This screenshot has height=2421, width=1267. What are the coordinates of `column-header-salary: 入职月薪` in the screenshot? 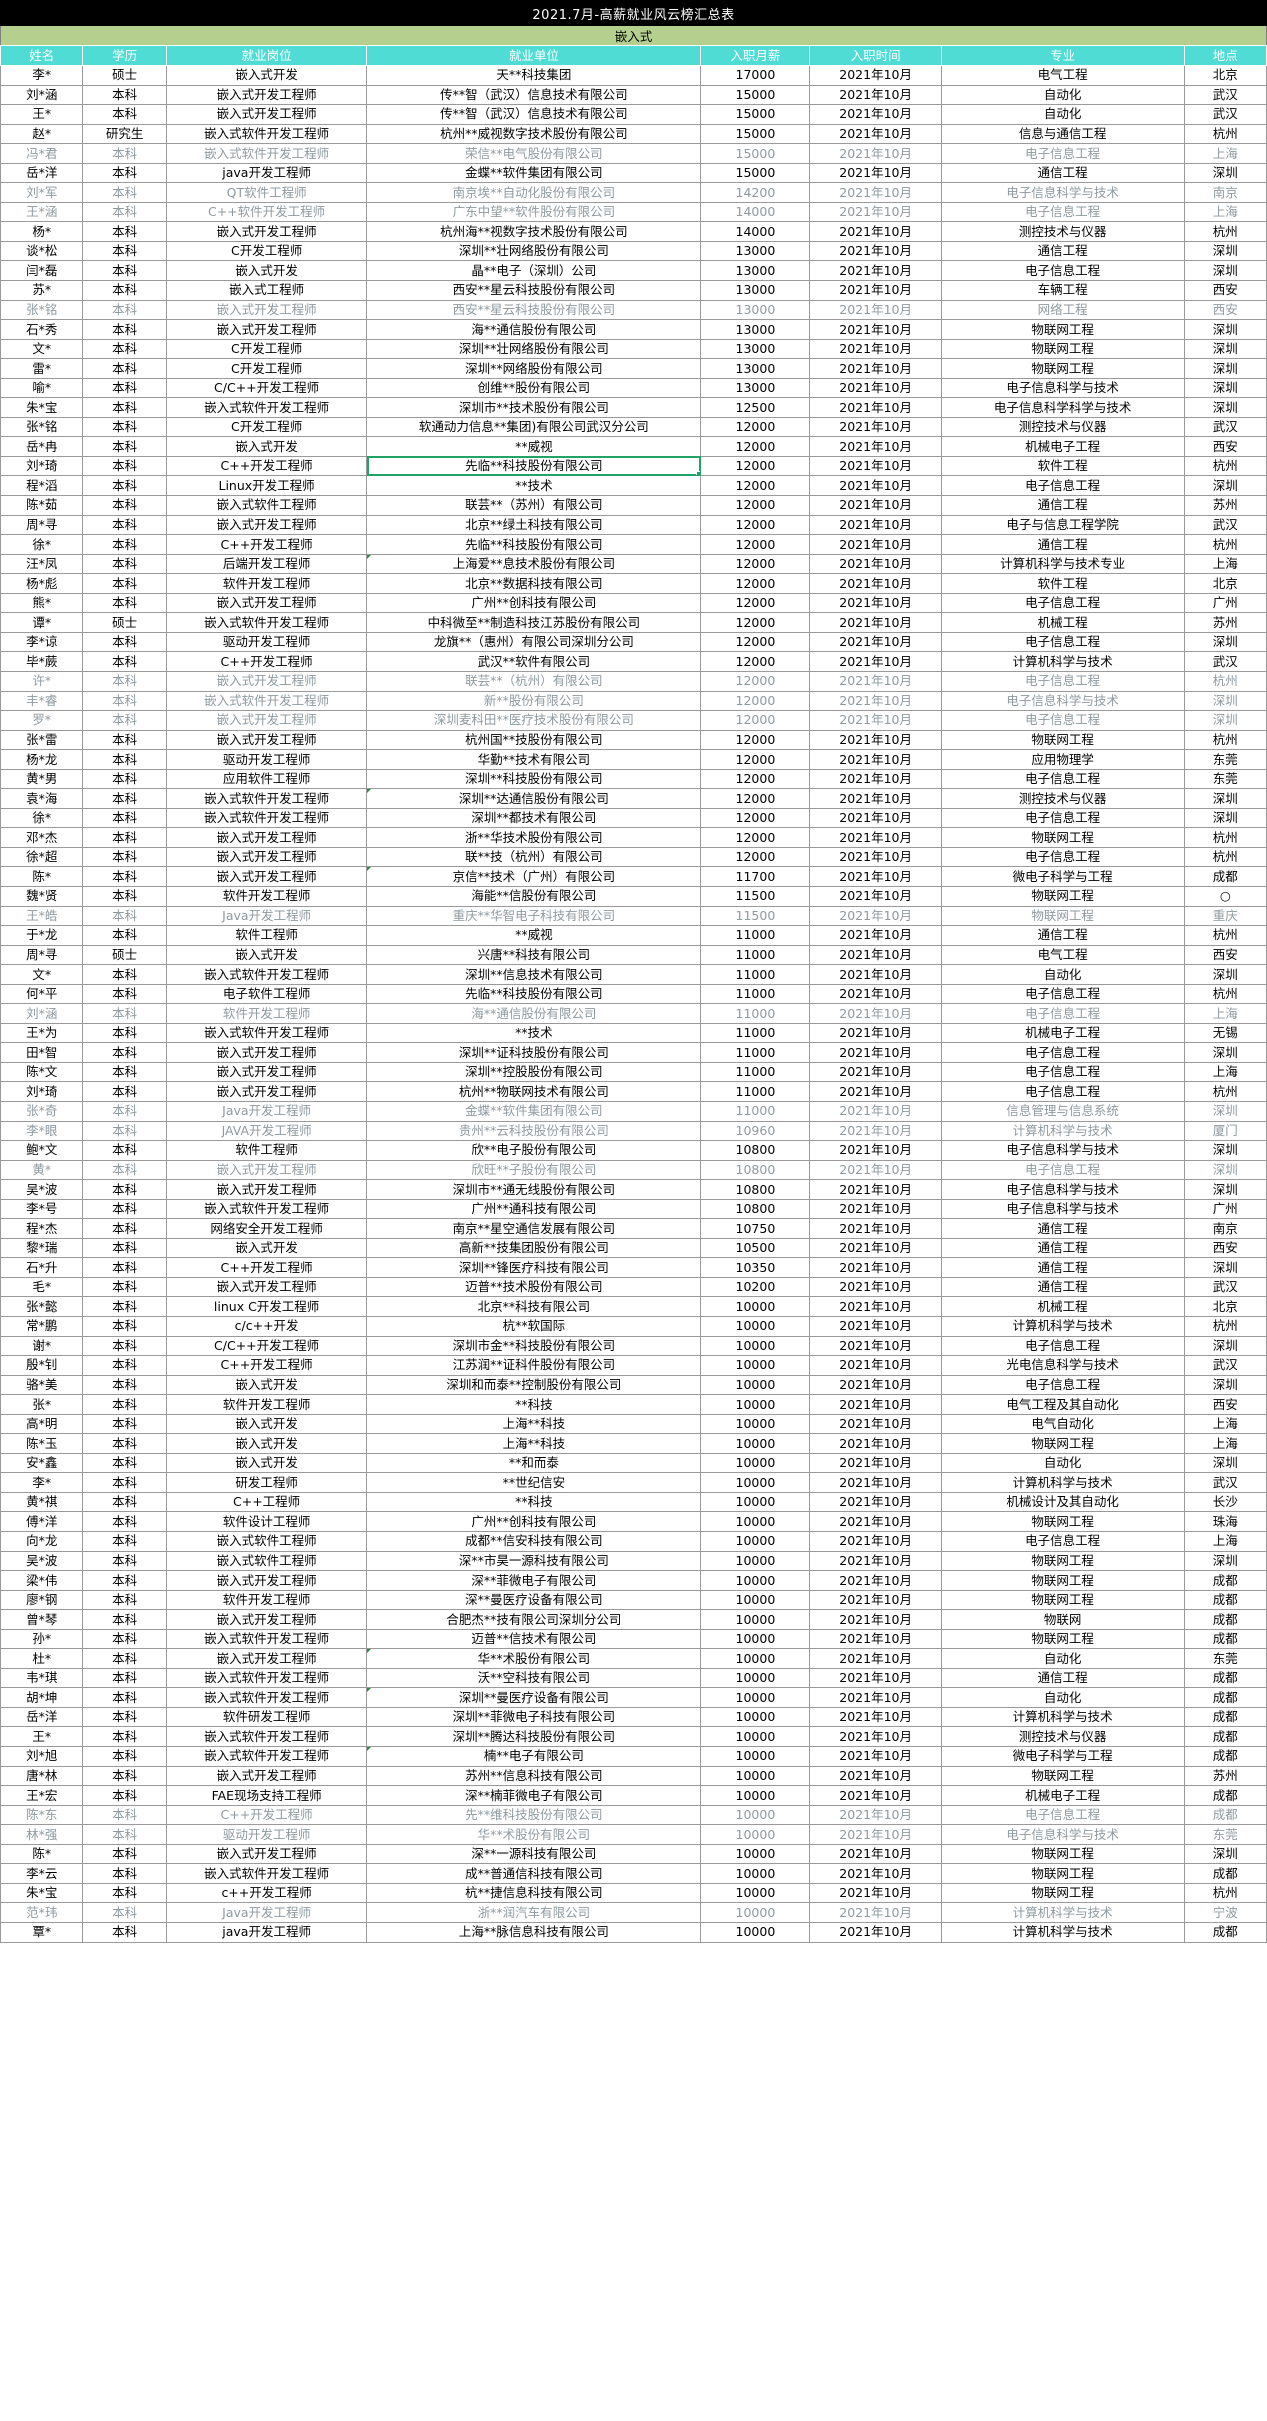 It's located at (755, 55).